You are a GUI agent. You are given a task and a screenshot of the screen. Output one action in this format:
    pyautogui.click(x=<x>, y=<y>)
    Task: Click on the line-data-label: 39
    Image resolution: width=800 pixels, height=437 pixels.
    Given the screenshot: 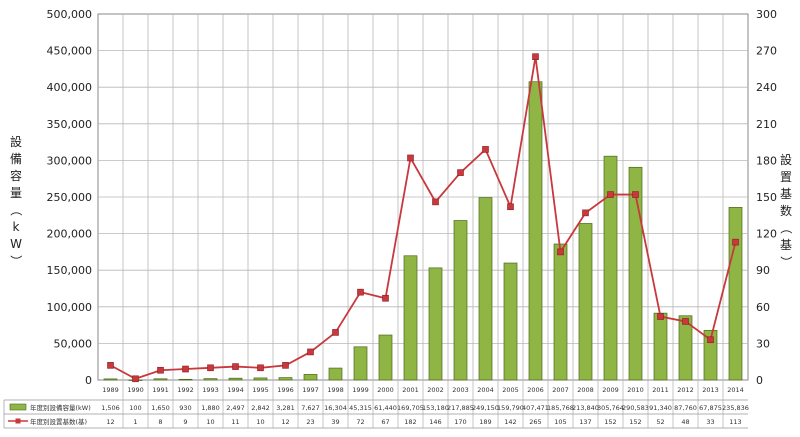 What is the action you would take?
    pyautogui.click(x=335, y=422)
    